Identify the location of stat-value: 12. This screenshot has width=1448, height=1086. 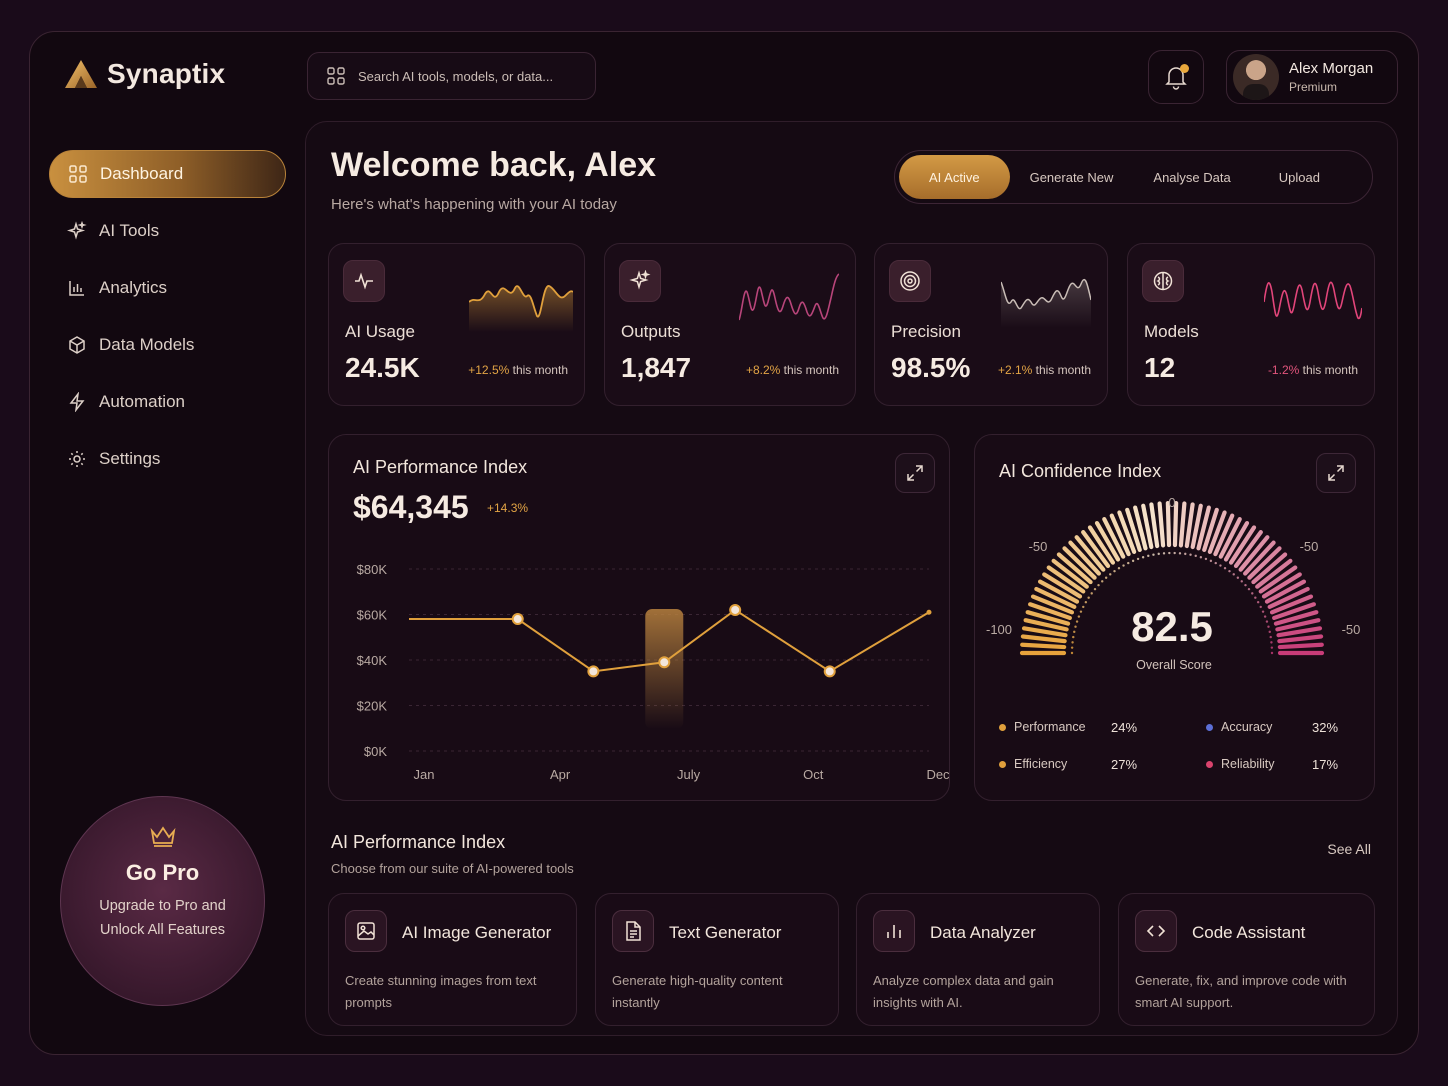
(1160, 367).